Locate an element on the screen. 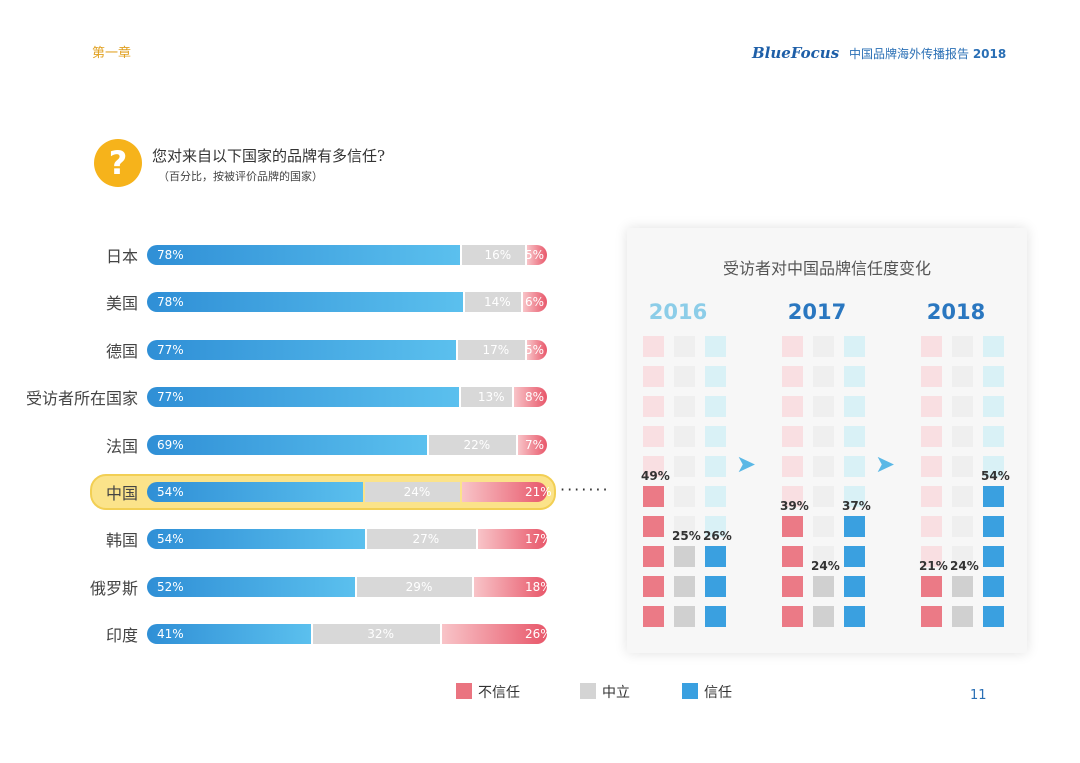  year-label: 2017 is located at coordinates (817, 312).